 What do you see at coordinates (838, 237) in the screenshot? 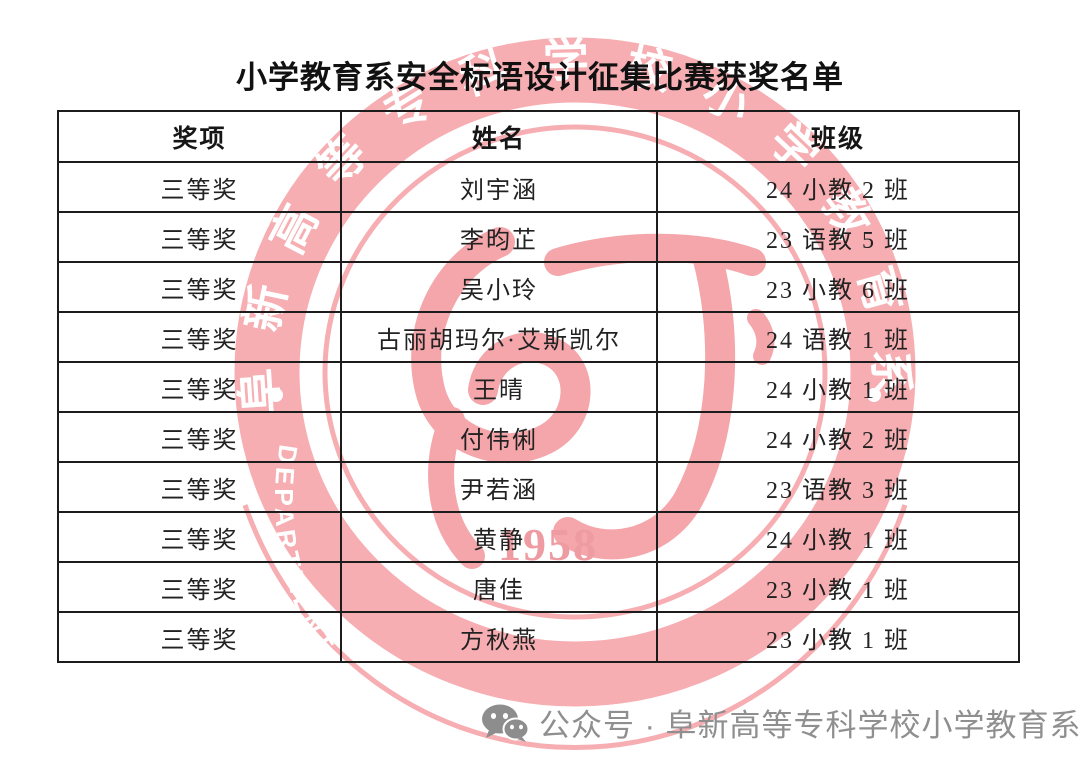
I see `class-cell: 23 语教 5 班` at bounding box center [838, 237].